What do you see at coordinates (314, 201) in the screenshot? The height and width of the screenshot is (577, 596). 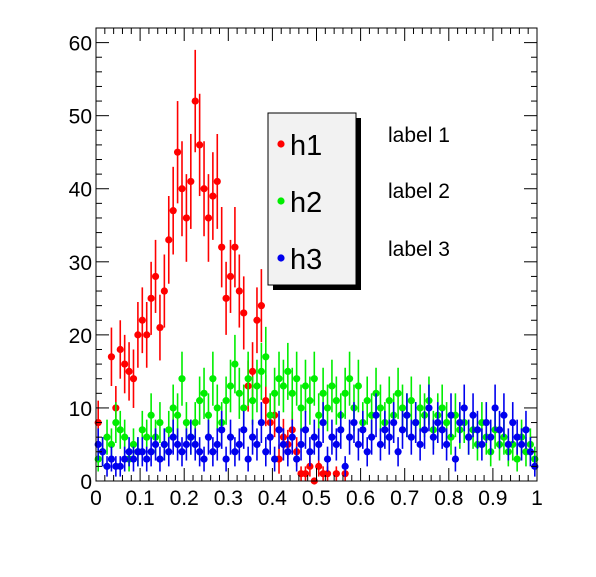 I see `legend: h1 h2 h3` at bounding box center [314, 201].